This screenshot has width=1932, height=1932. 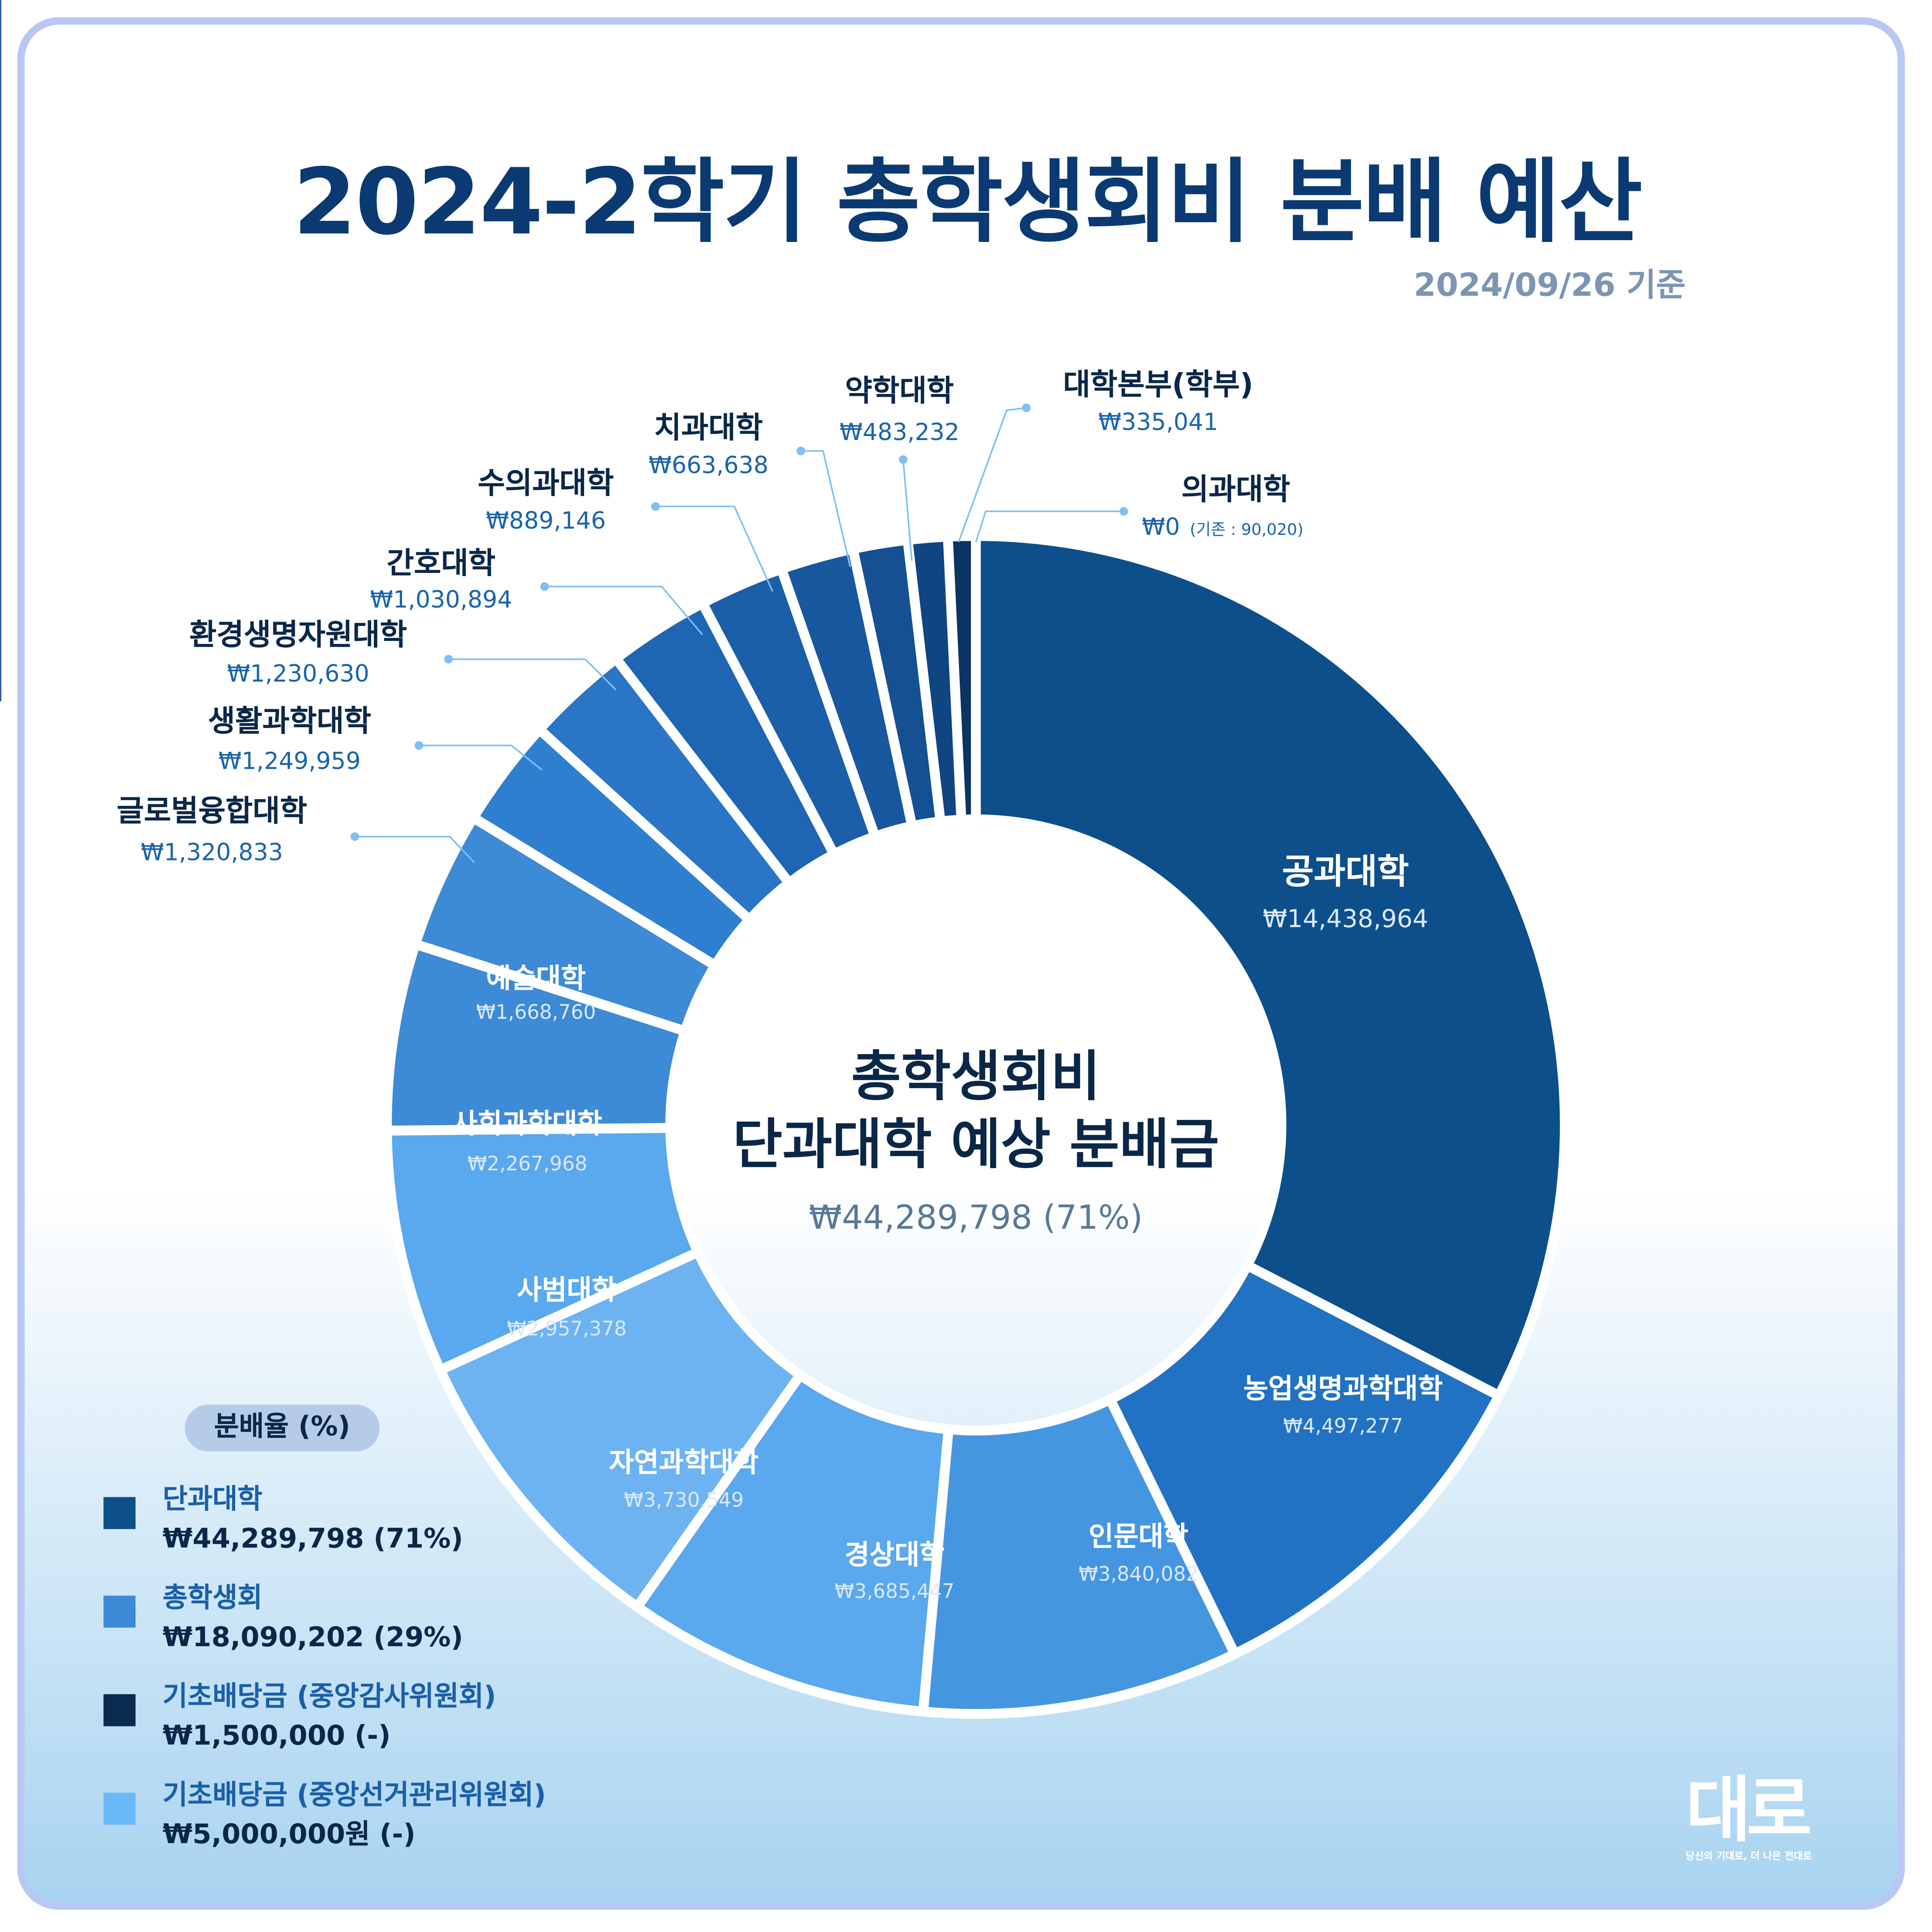 What do you see at coordinates (212, 1500) in the screenshot?
I see `legend-label: 단과대학` at bounding box center [212, 1500].